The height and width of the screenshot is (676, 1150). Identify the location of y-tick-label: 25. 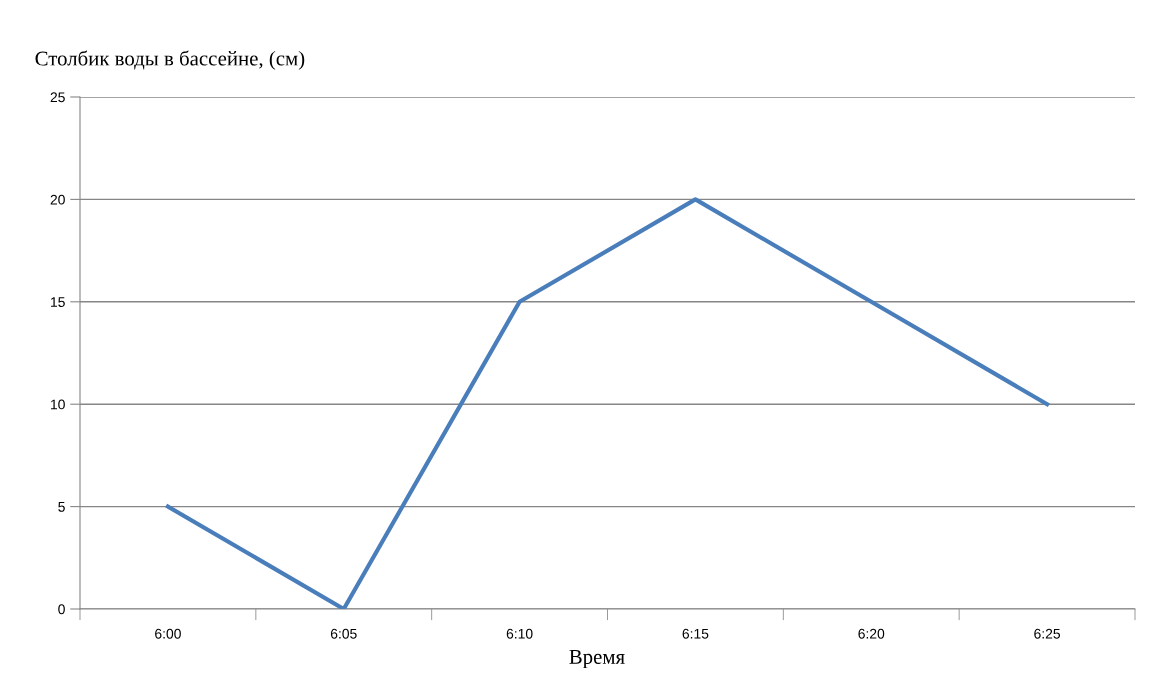
(57, 97).